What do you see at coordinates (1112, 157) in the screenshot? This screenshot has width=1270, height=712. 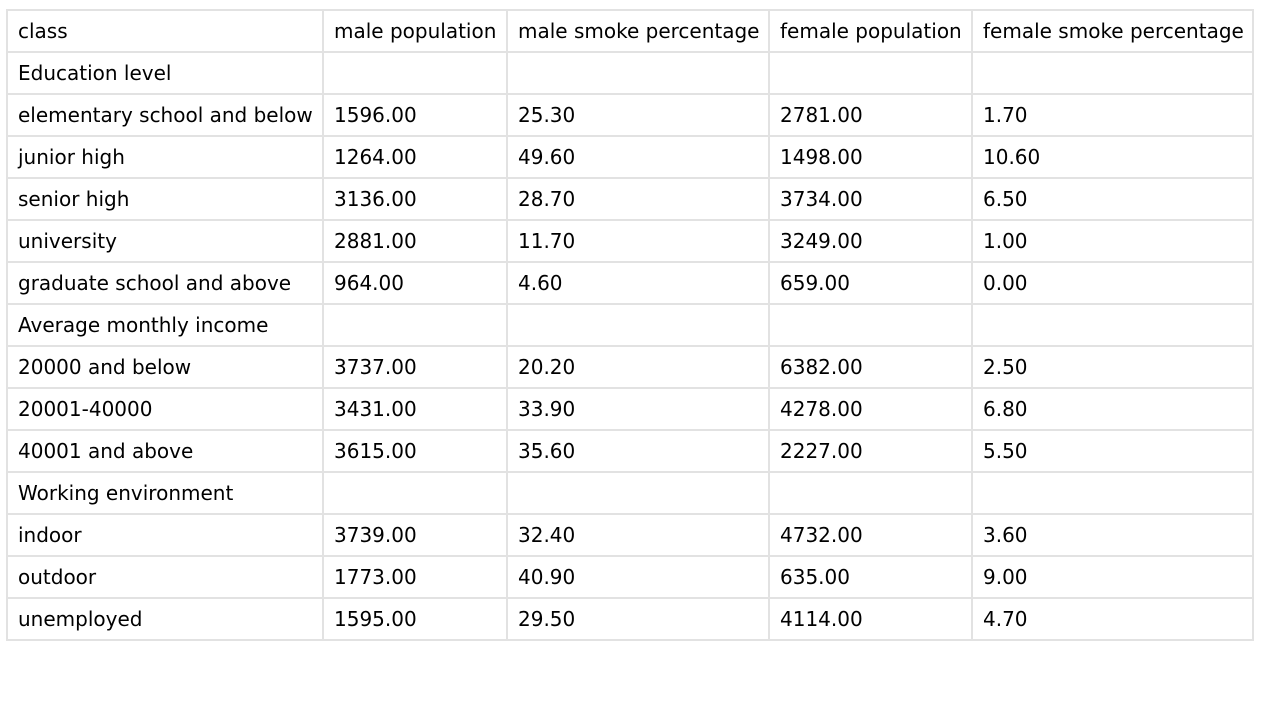 I see `table-cell: 10.60` at bounding box center [1112, 157].